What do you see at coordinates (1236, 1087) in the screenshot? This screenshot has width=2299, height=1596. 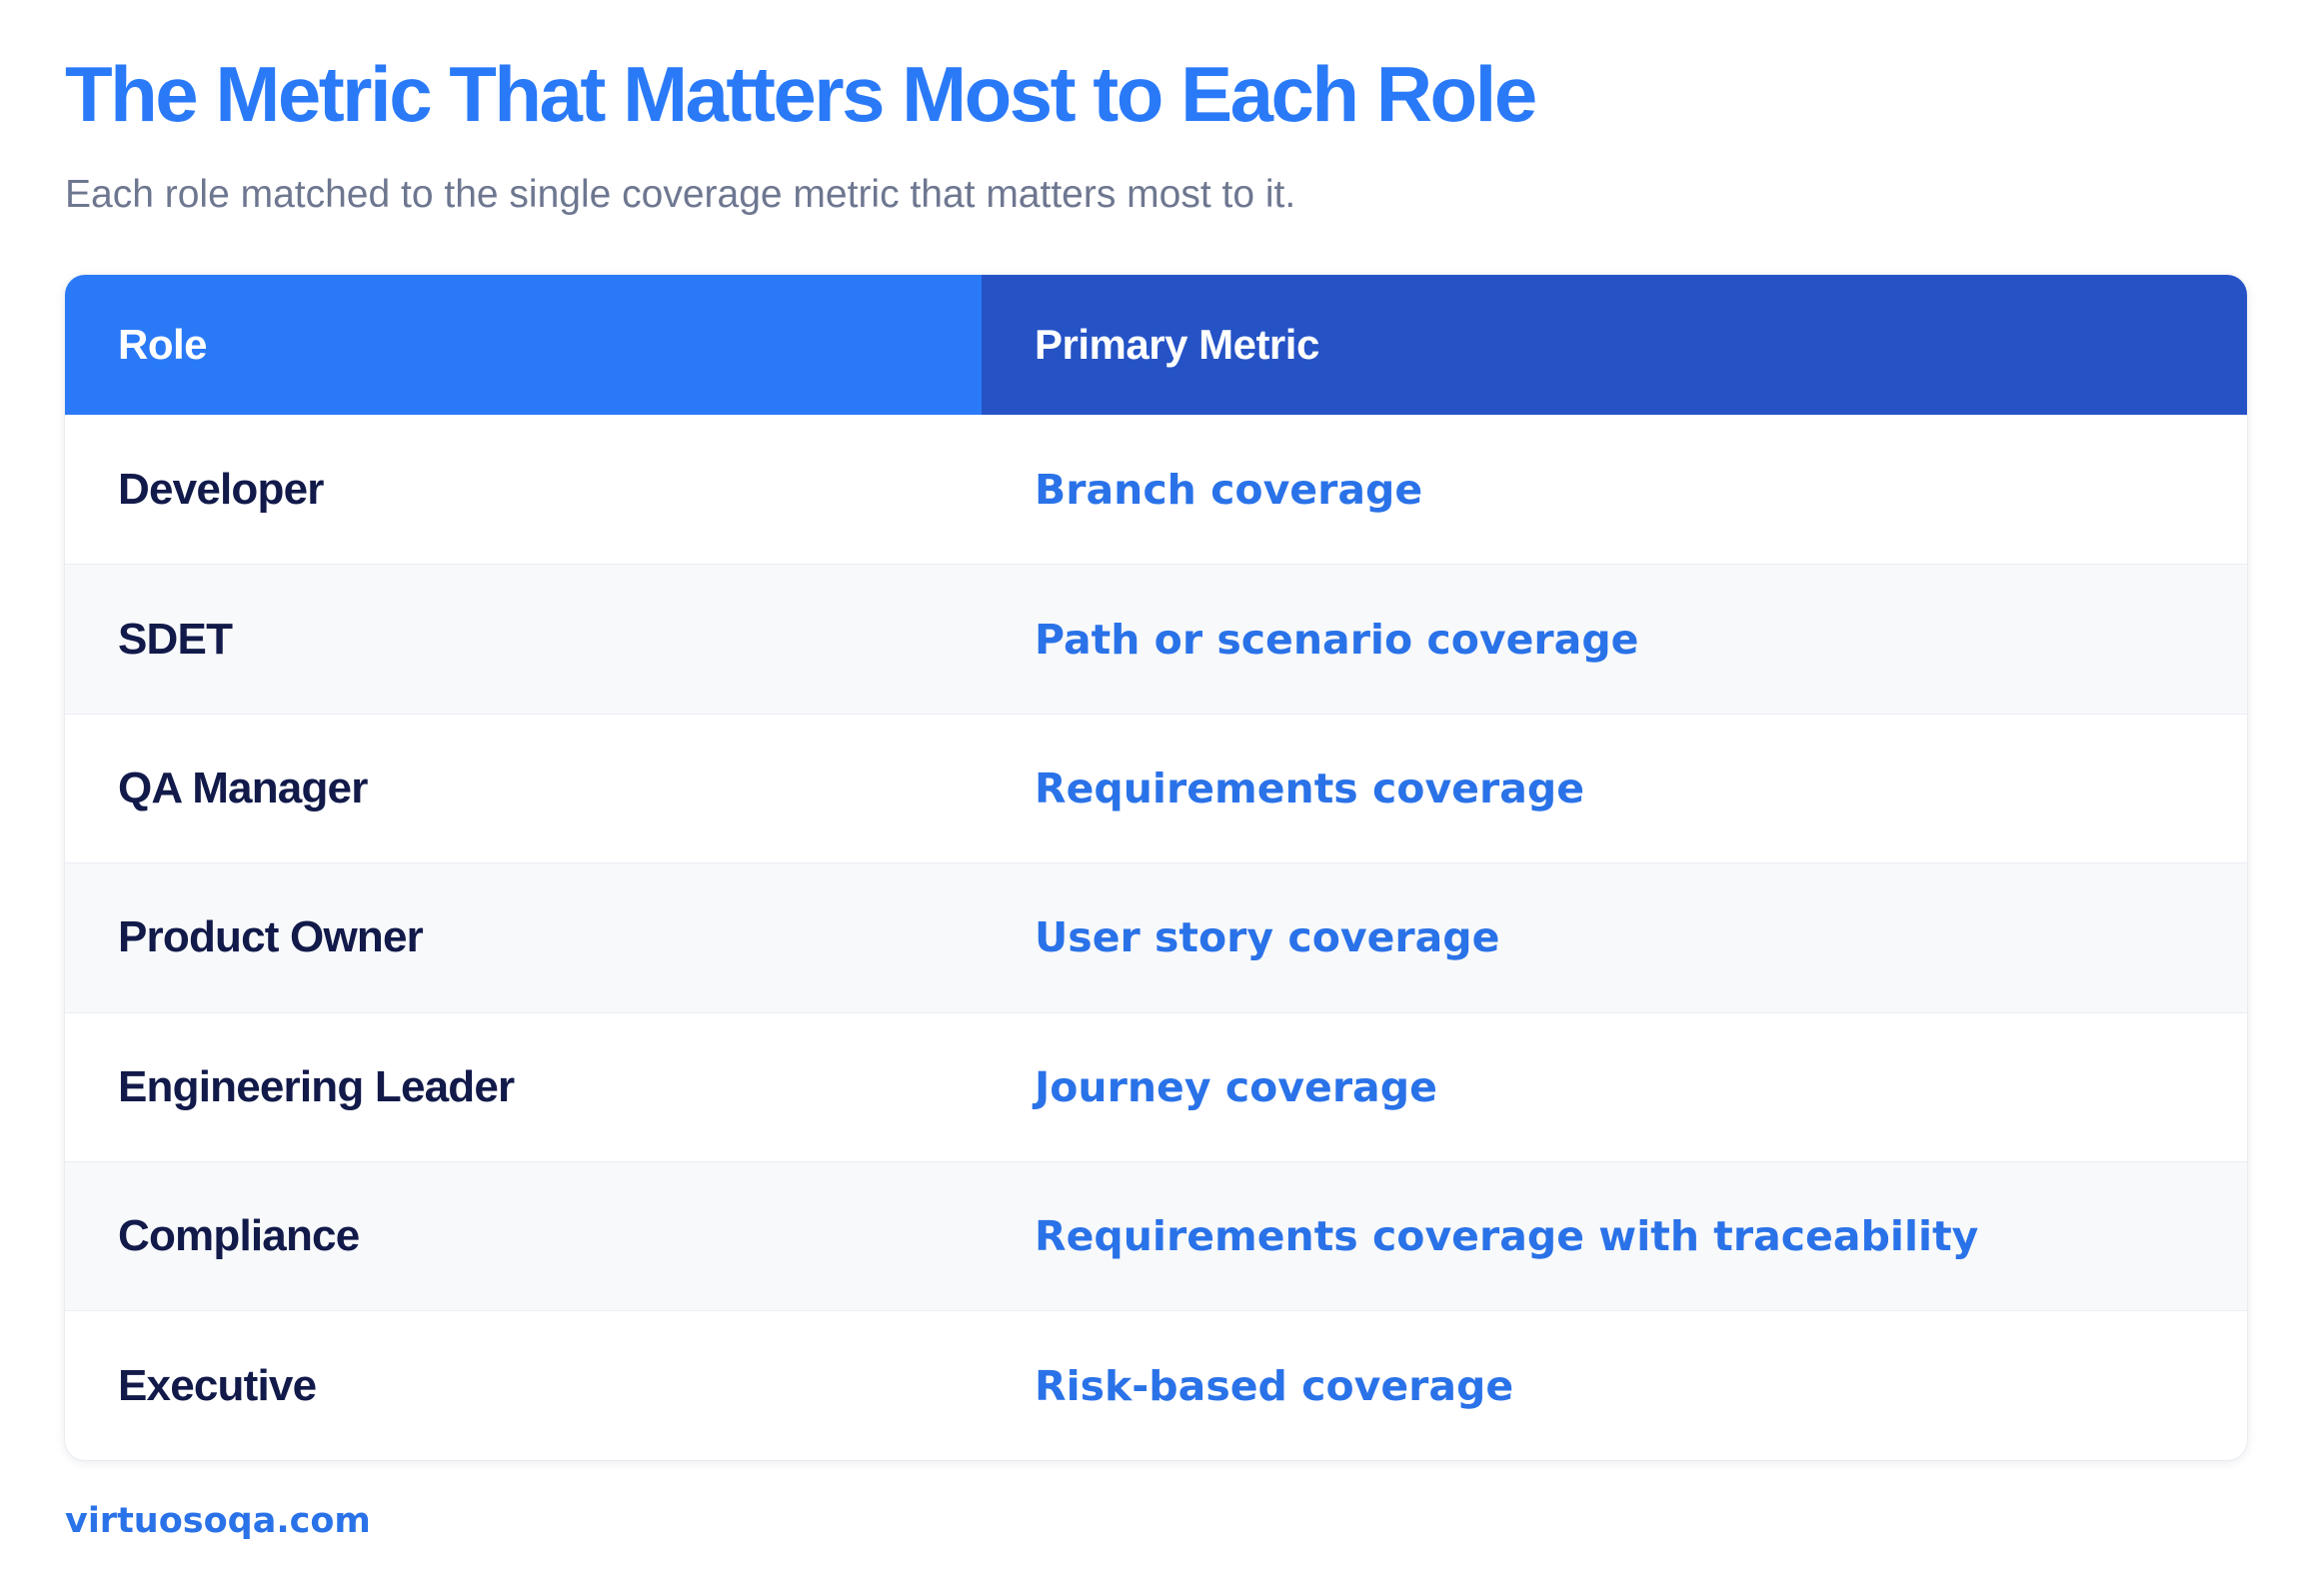 I see `metric-cell: Journey coverage` at bounding box center [1236, 1087].